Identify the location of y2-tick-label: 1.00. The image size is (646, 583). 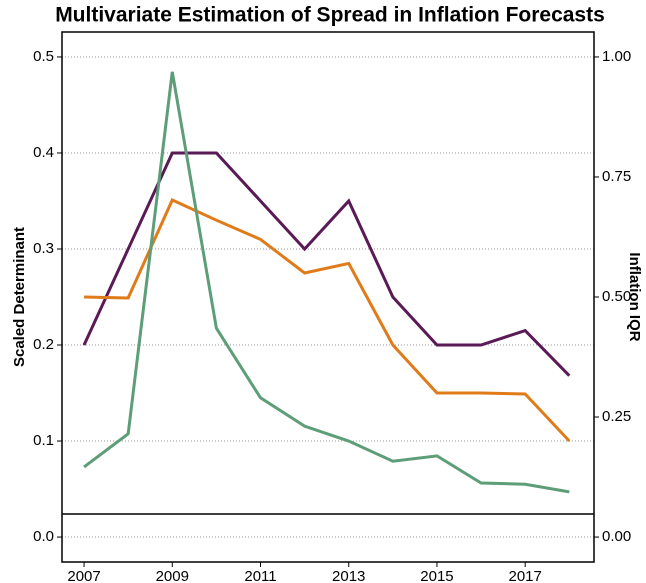
(616, 56).